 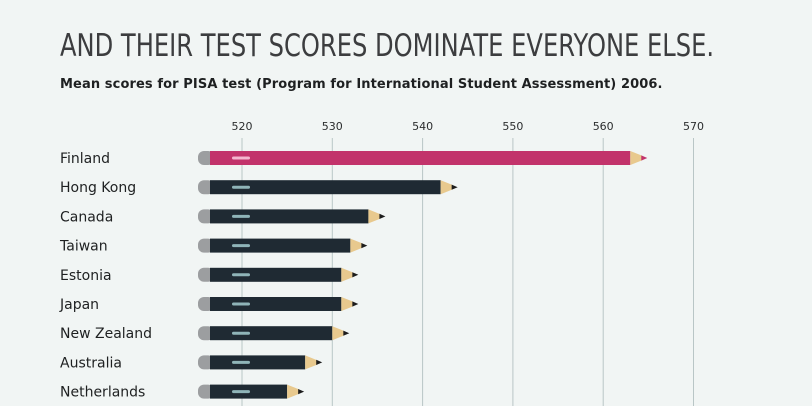 What do you see at coordinates (98, 188) in the screenshot?
I see `category-label: Hong Kong` at bounding box center [98, 188].